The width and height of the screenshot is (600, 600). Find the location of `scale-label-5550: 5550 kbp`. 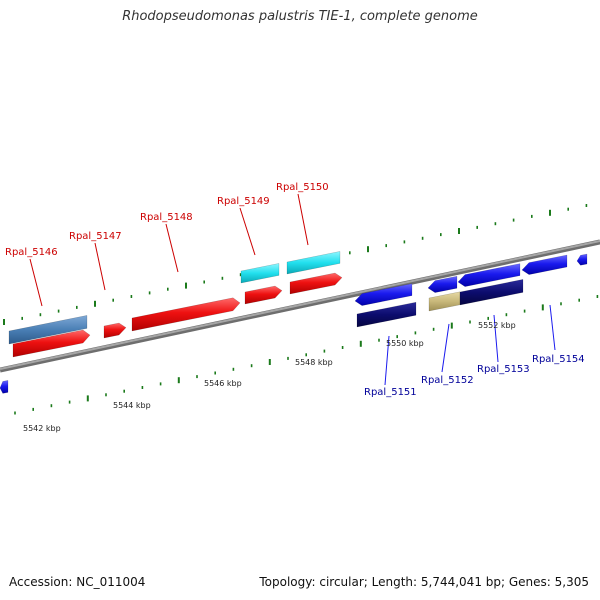

scale-label-5550: 5550 kbp is located at coordinates (405, 343).